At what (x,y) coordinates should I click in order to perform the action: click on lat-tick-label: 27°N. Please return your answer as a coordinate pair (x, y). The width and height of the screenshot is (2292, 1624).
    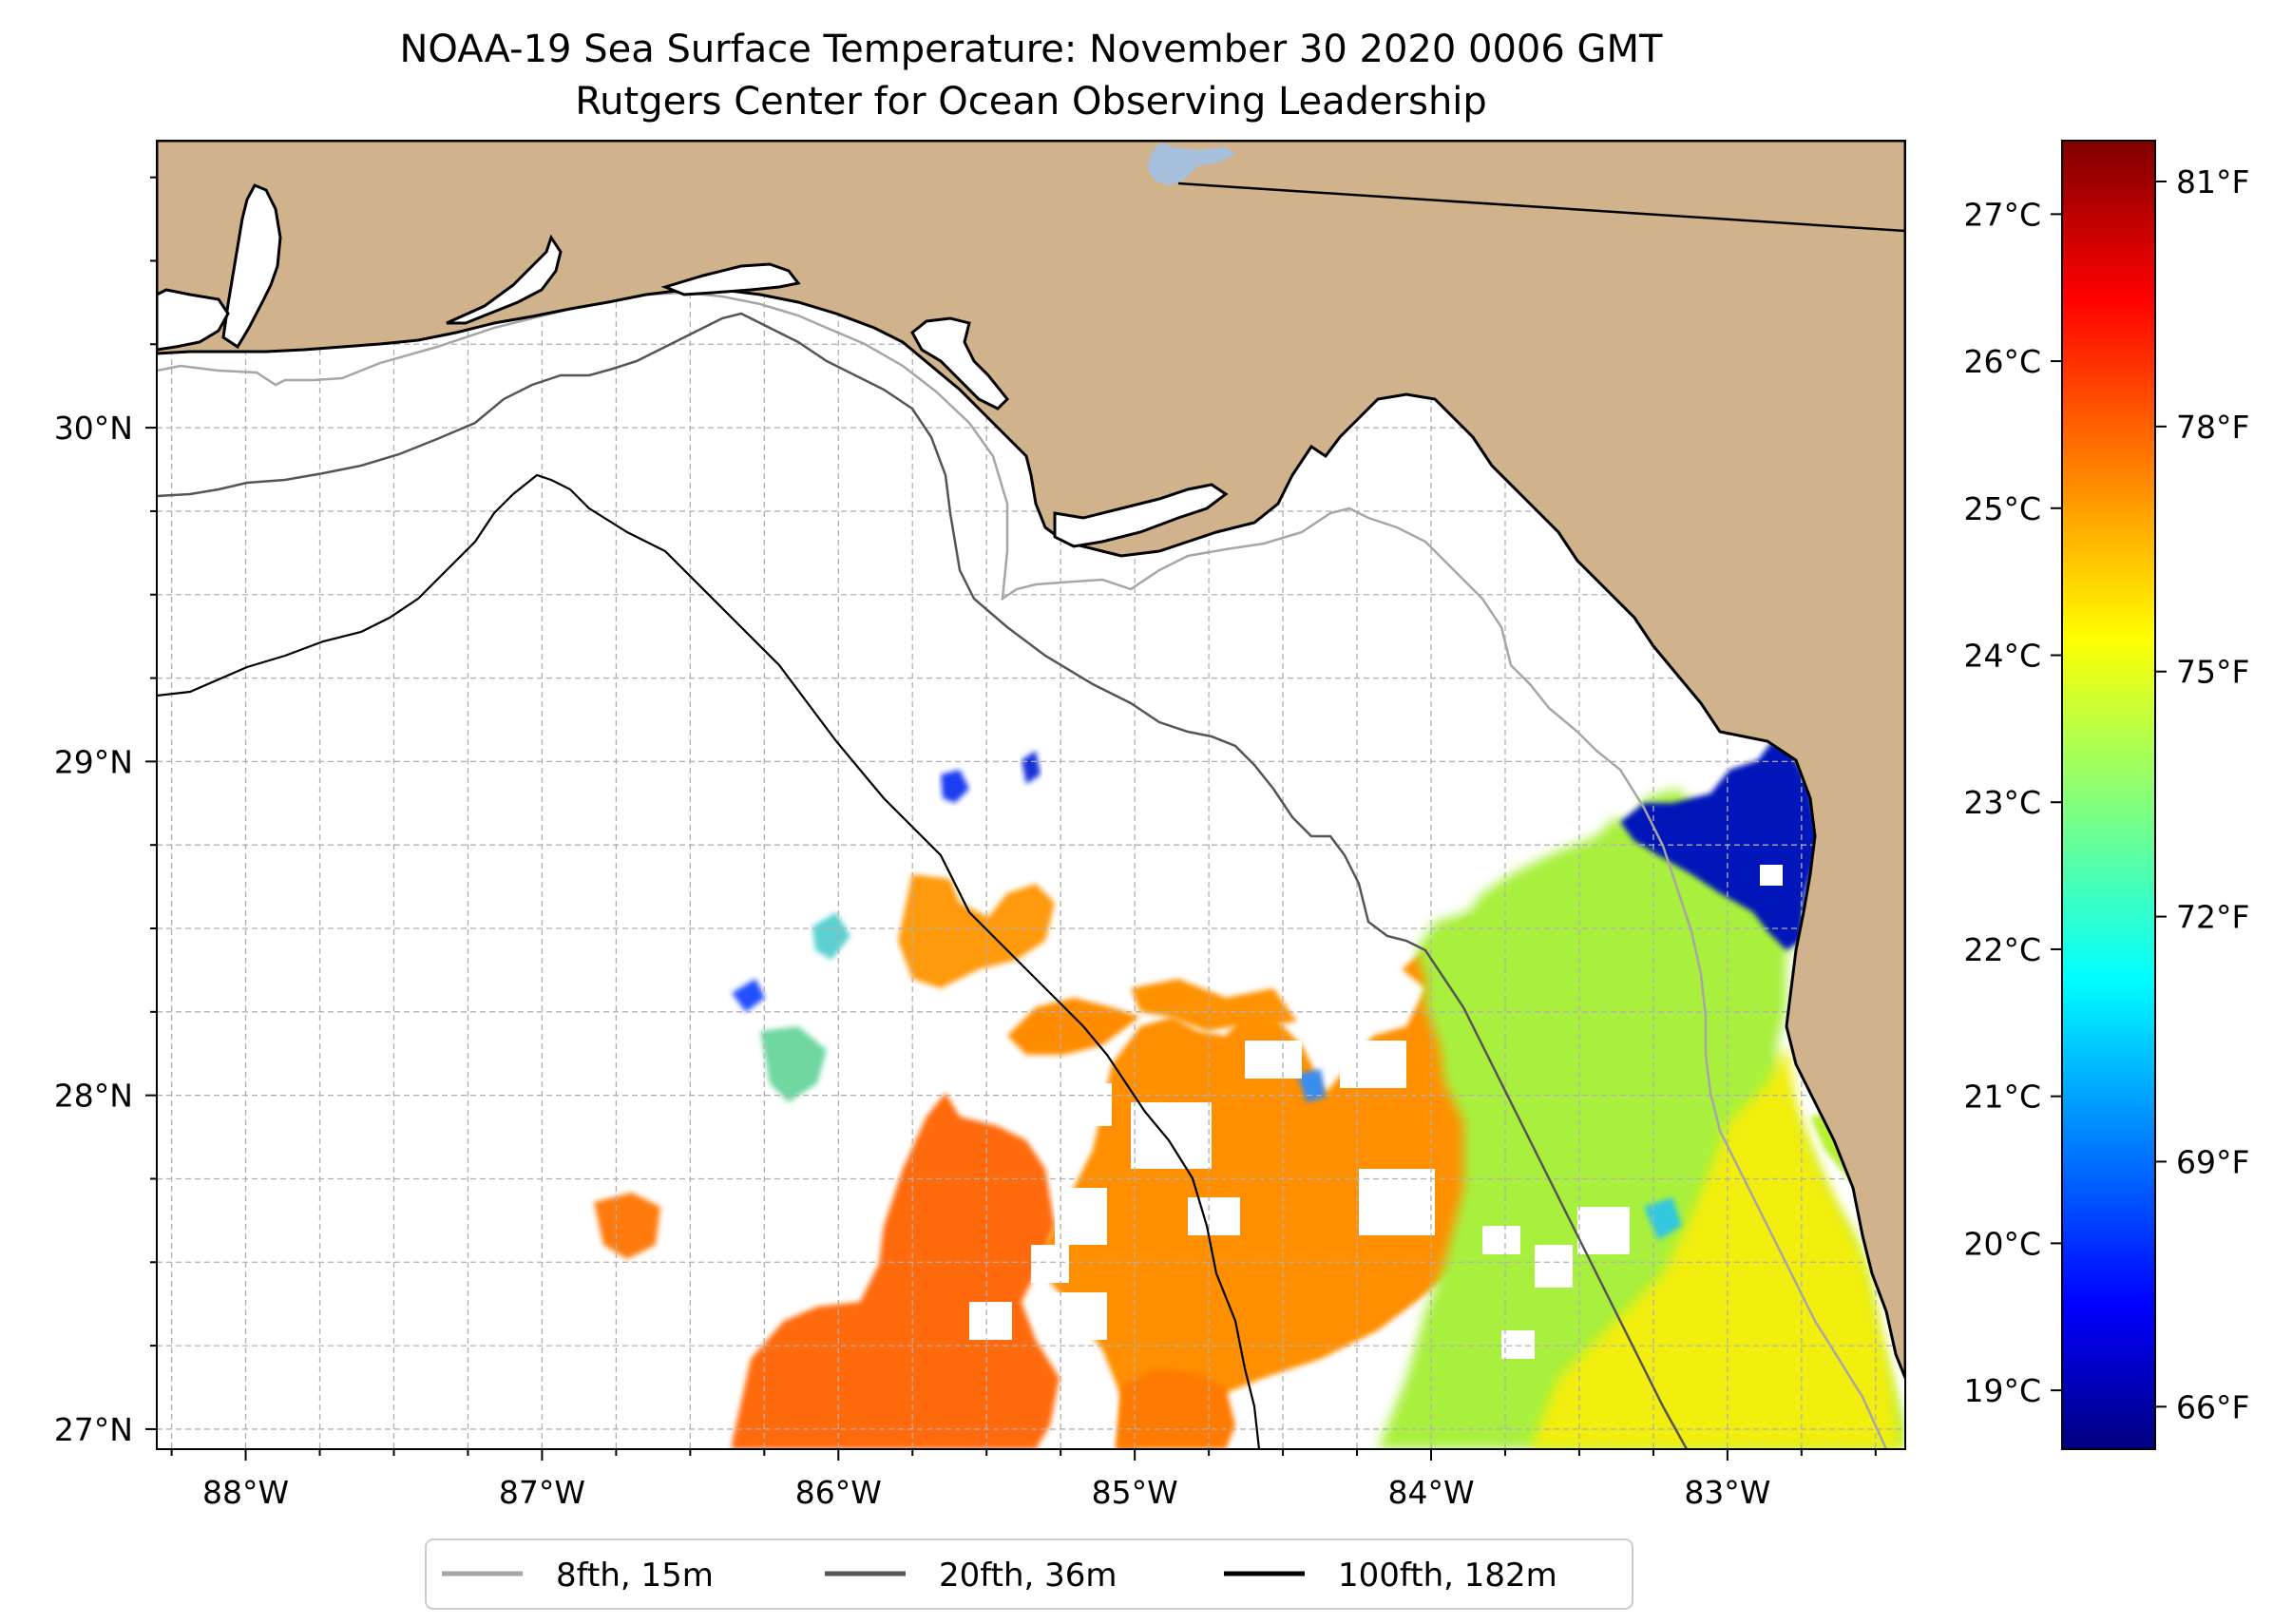
    Looking at the image, I should click on (93, 1429).